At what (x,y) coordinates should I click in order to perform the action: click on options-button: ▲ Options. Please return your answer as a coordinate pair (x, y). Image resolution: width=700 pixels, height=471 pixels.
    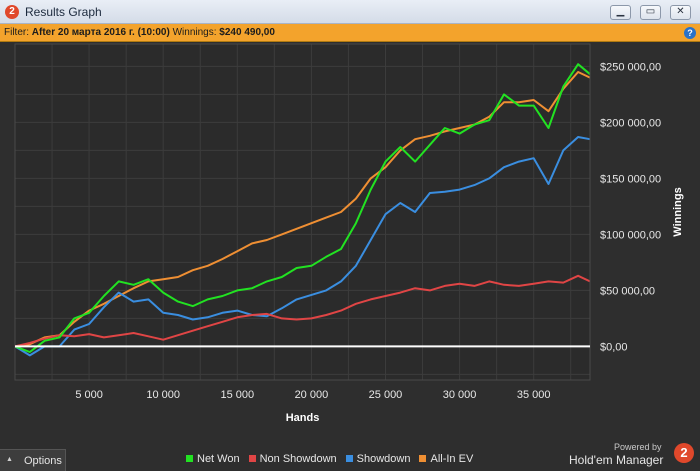
    Looking at the image, I should click on (33, 460).